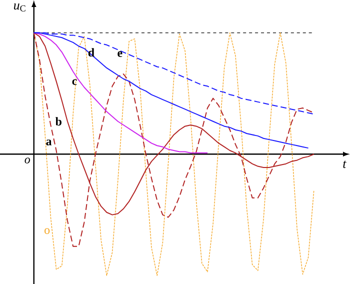  Describe the element at coordinates (47, 231) in the screenshot. I see `series-label: o` at that location.